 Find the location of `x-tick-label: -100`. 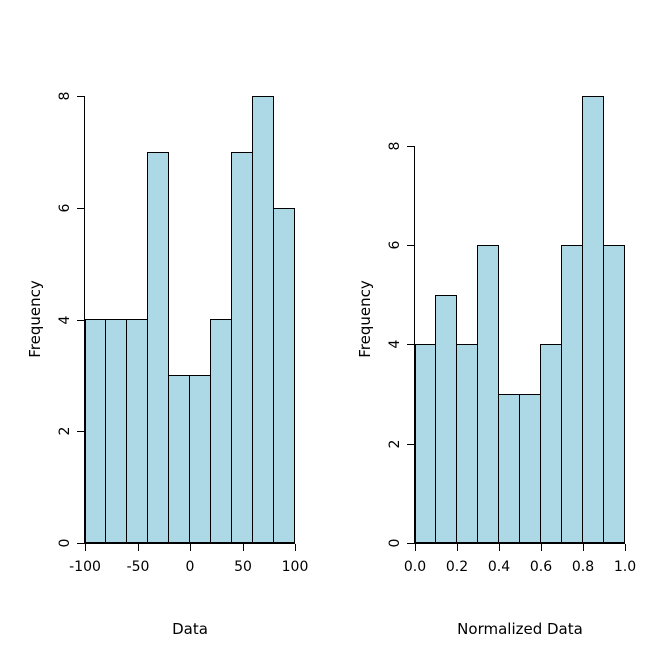

x-tick-label: -100 is located at coordinates (85, 567).